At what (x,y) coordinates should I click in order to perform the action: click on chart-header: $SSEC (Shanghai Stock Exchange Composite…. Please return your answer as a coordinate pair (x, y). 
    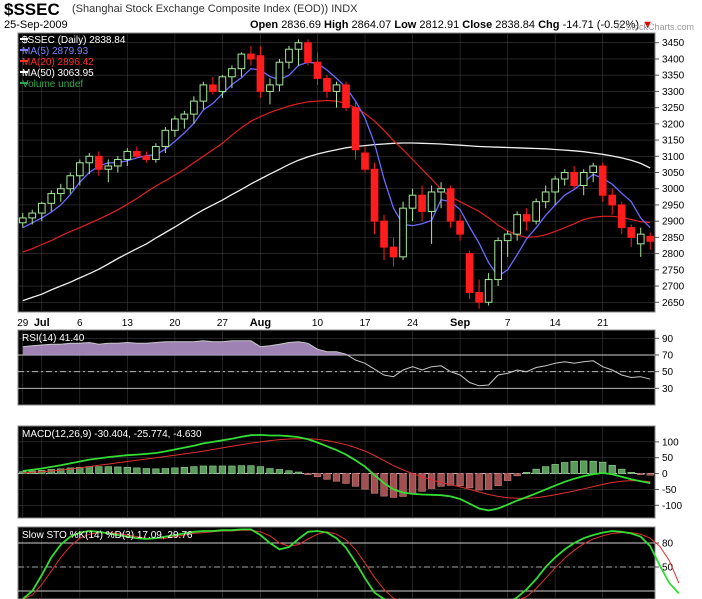
    Looking at the image, I should click on (351, 16).